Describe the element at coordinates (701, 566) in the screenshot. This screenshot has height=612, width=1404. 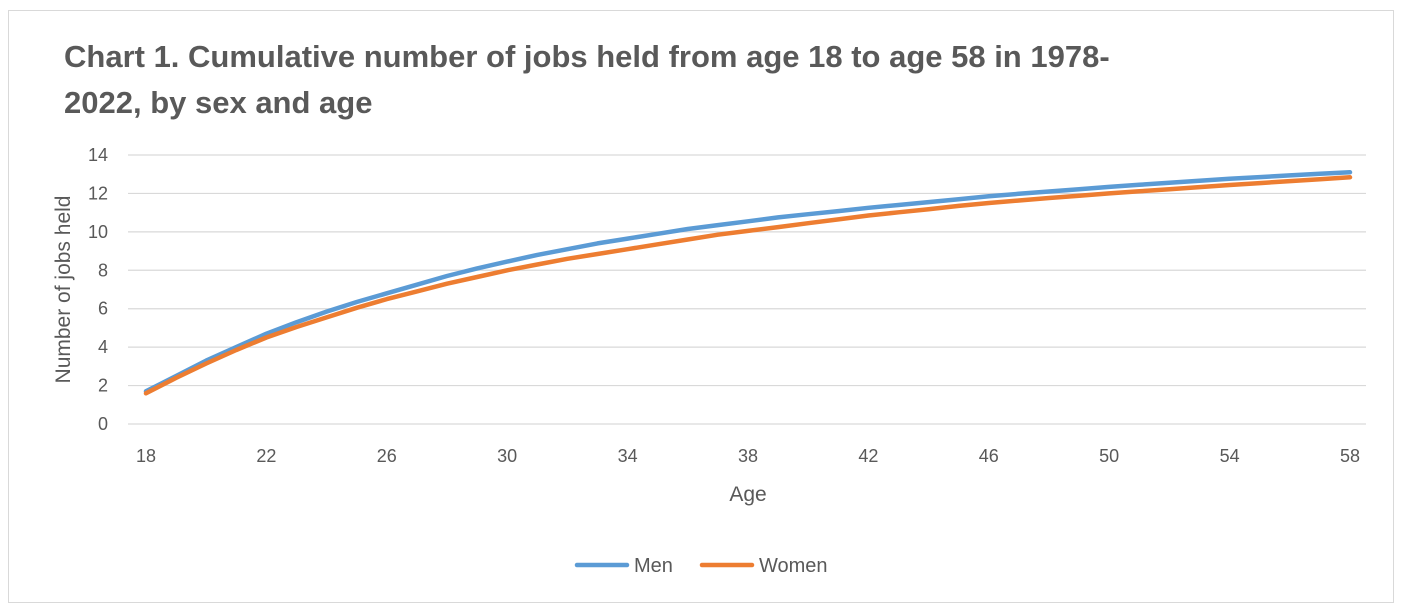
I see `legend: Men Women` at that location.